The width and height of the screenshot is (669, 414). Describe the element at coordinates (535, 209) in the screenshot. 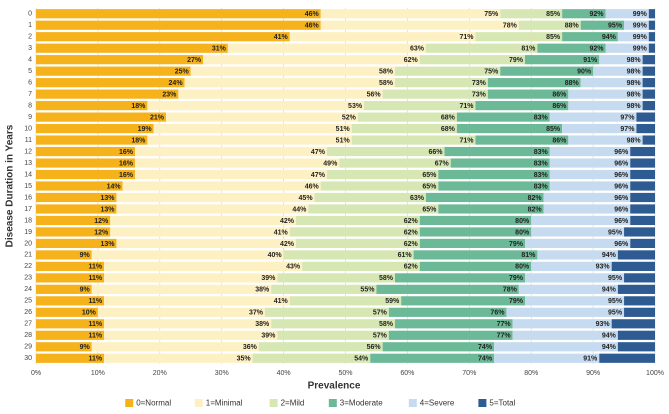

I see `value-label: 82%` at that location.